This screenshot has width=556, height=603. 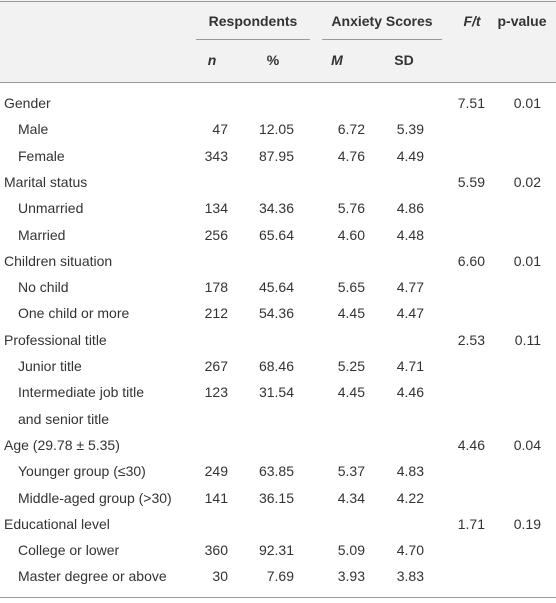 I want to click on row-label: Junior title, so click(x=50, y=366).